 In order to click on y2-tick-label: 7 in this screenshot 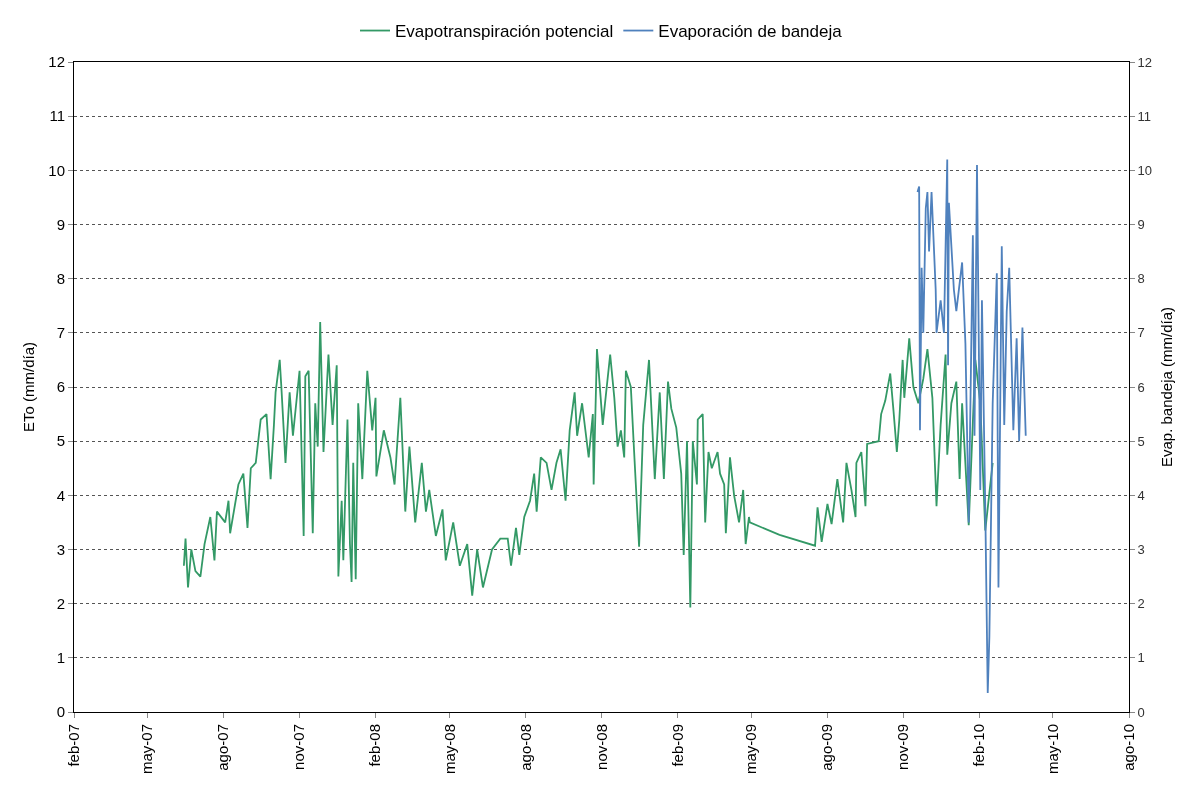, I will do `click(1141, 333)`.